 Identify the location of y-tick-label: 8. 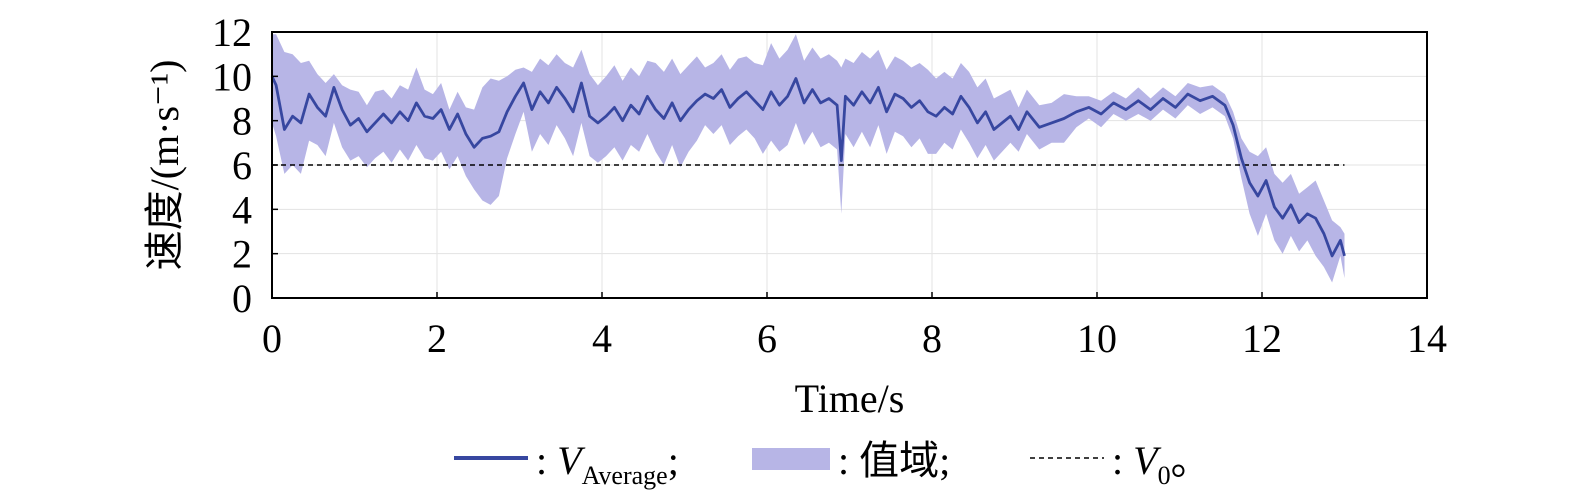
(242, 121).